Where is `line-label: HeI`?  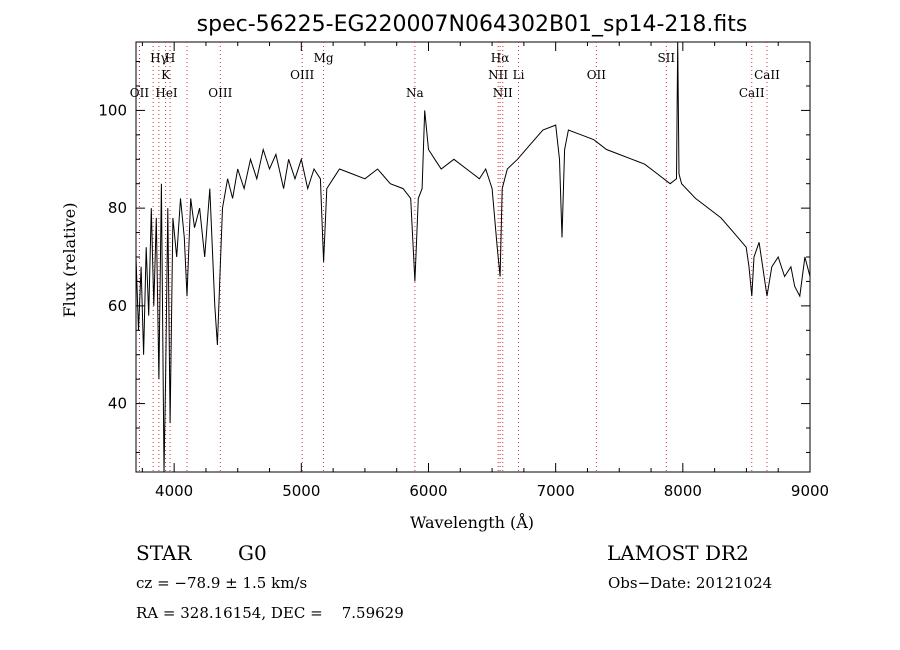
line-label: HeI is located at coordinates (166, 93).